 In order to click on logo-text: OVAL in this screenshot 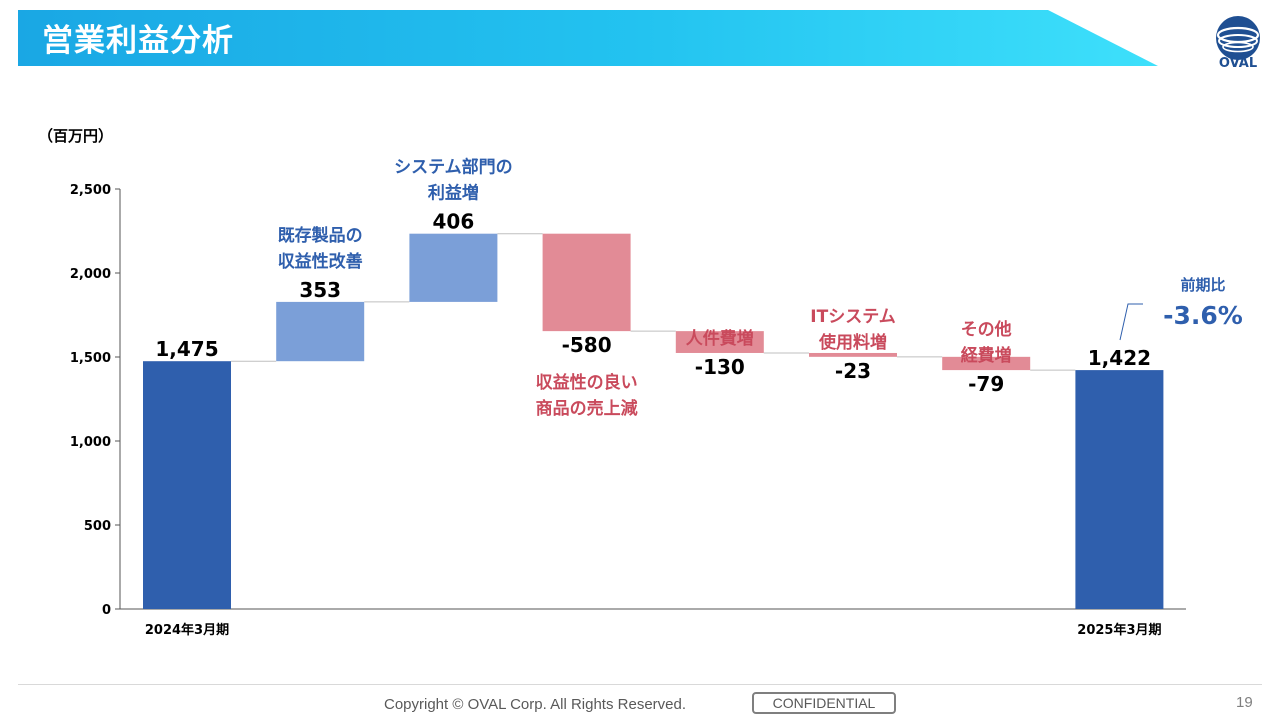, I will do `click(1238, 63)`.